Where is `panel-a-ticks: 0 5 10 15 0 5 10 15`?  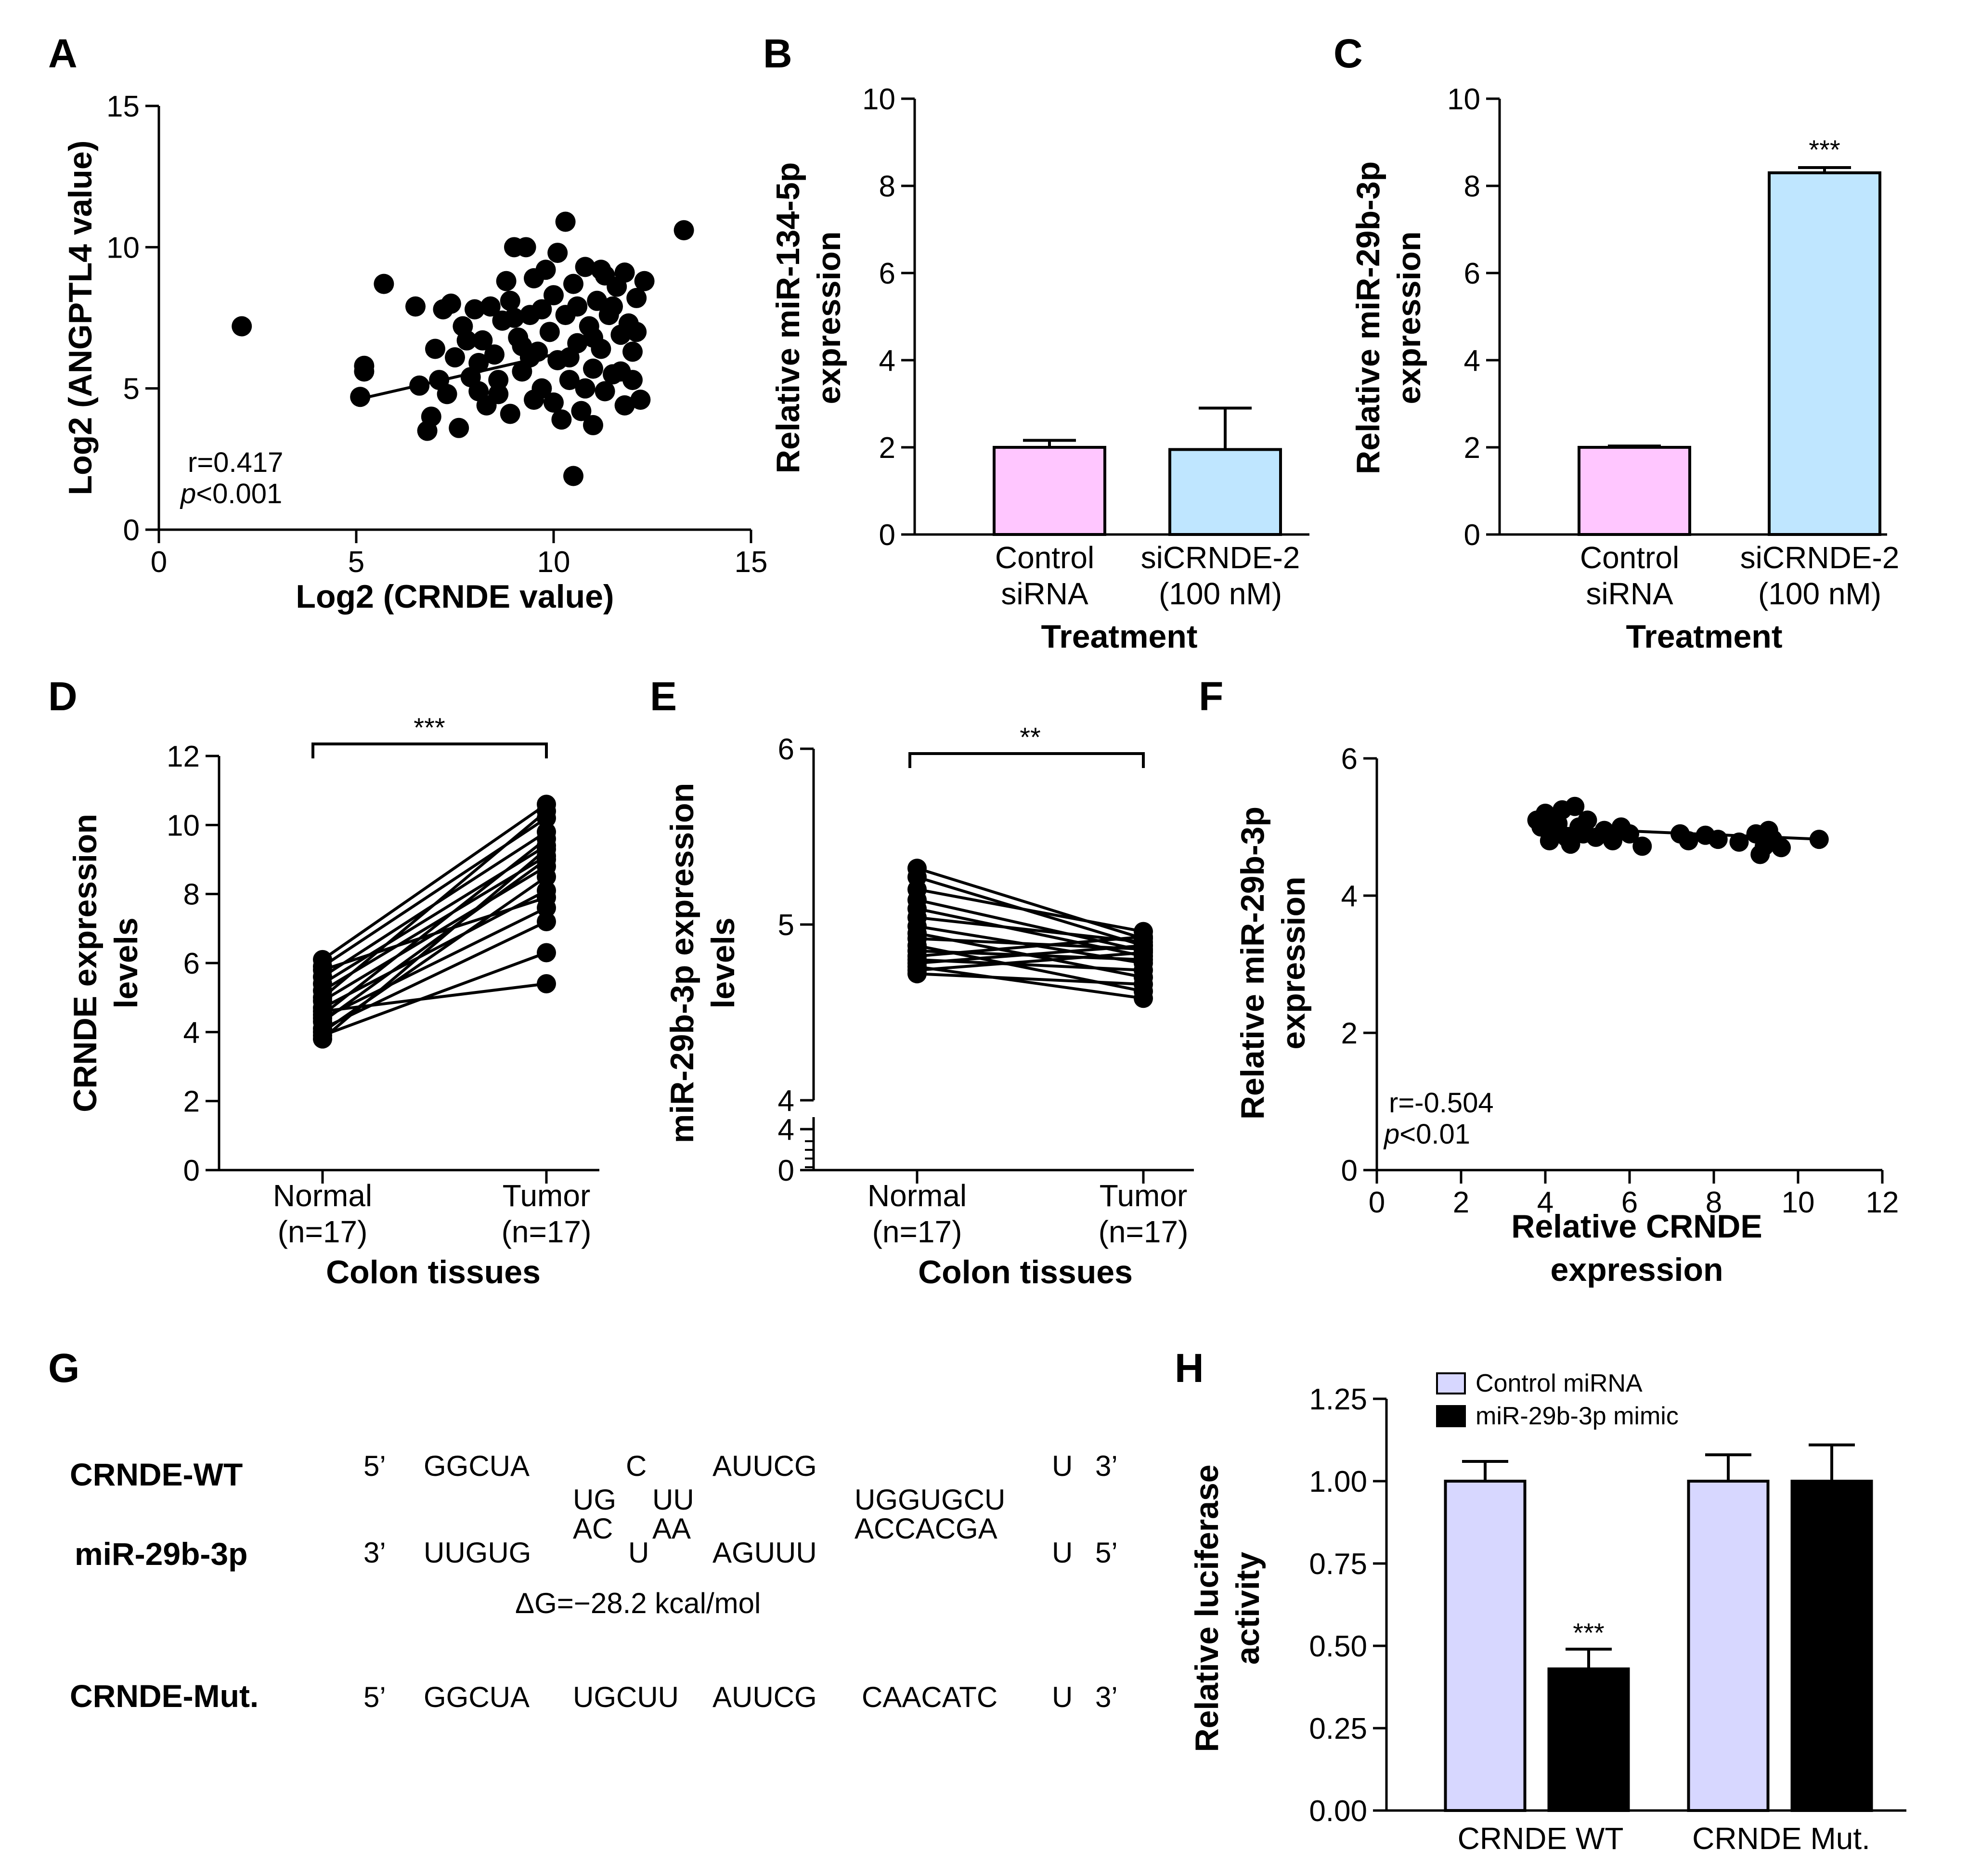
panel-a-ticks: 0 5 10 15 0 5 10 15 is located at coordinates (436, 335).